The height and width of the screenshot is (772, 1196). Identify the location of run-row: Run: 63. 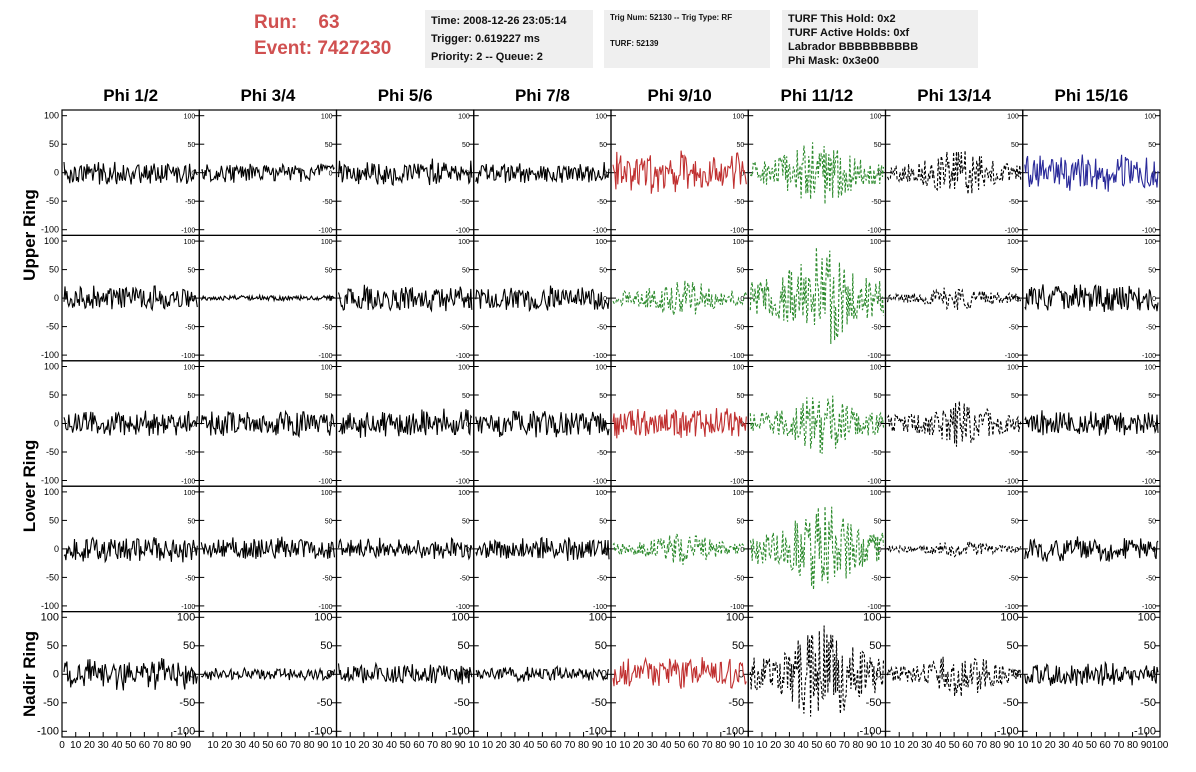
(322, 23).